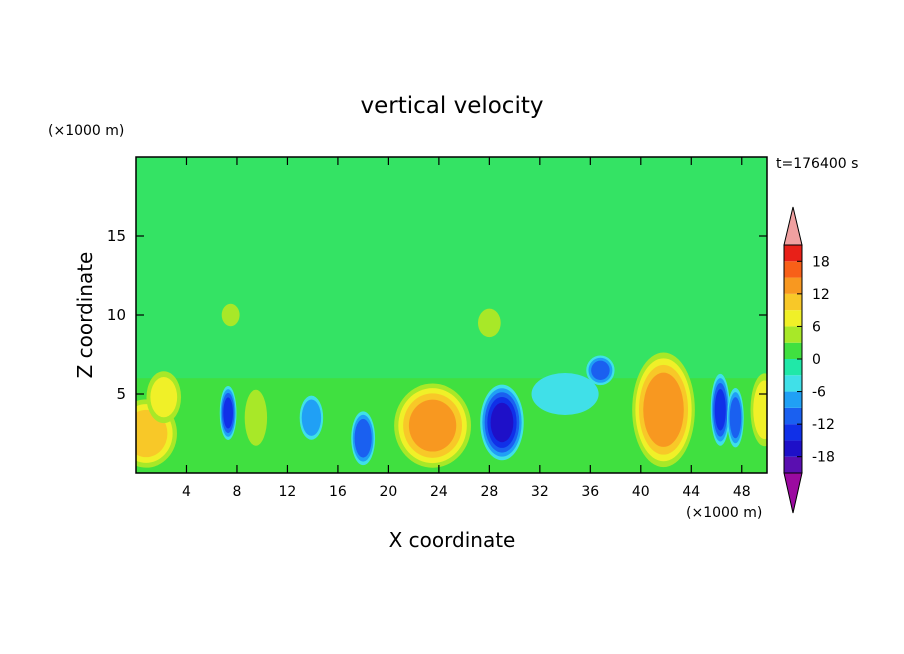  What do you see at coordinates (489, 492) in the screenshot?
I see `x-tick-label: 28` at bounding box center [489, 492].